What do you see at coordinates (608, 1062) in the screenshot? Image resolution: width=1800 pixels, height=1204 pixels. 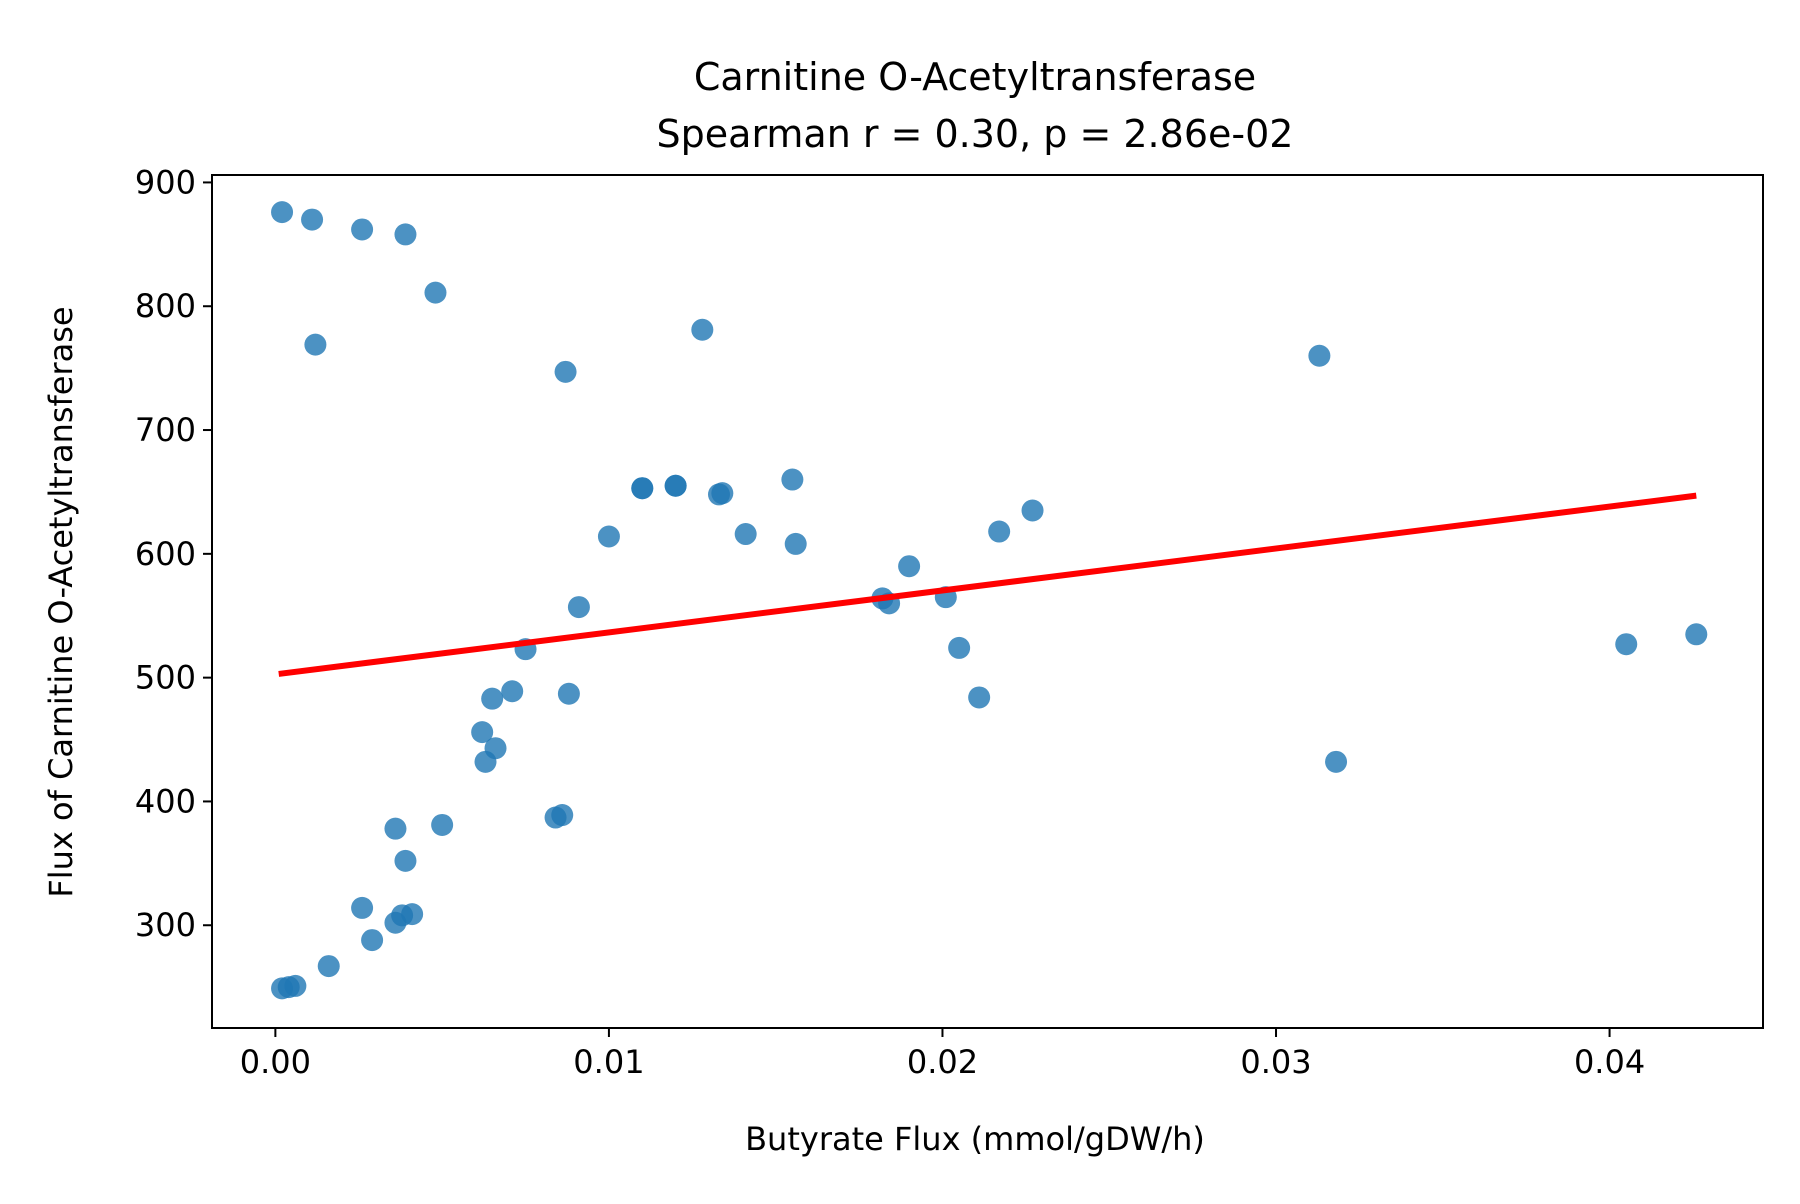 I see `x-tick-label: 0.01` at bounding box center [608, 1062].